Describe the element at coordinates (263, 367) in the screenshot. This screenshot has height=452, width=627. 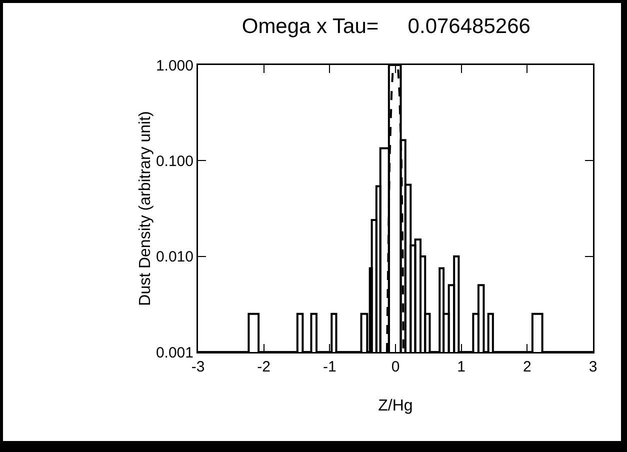
I see `x-tick-label: -2` at that location.